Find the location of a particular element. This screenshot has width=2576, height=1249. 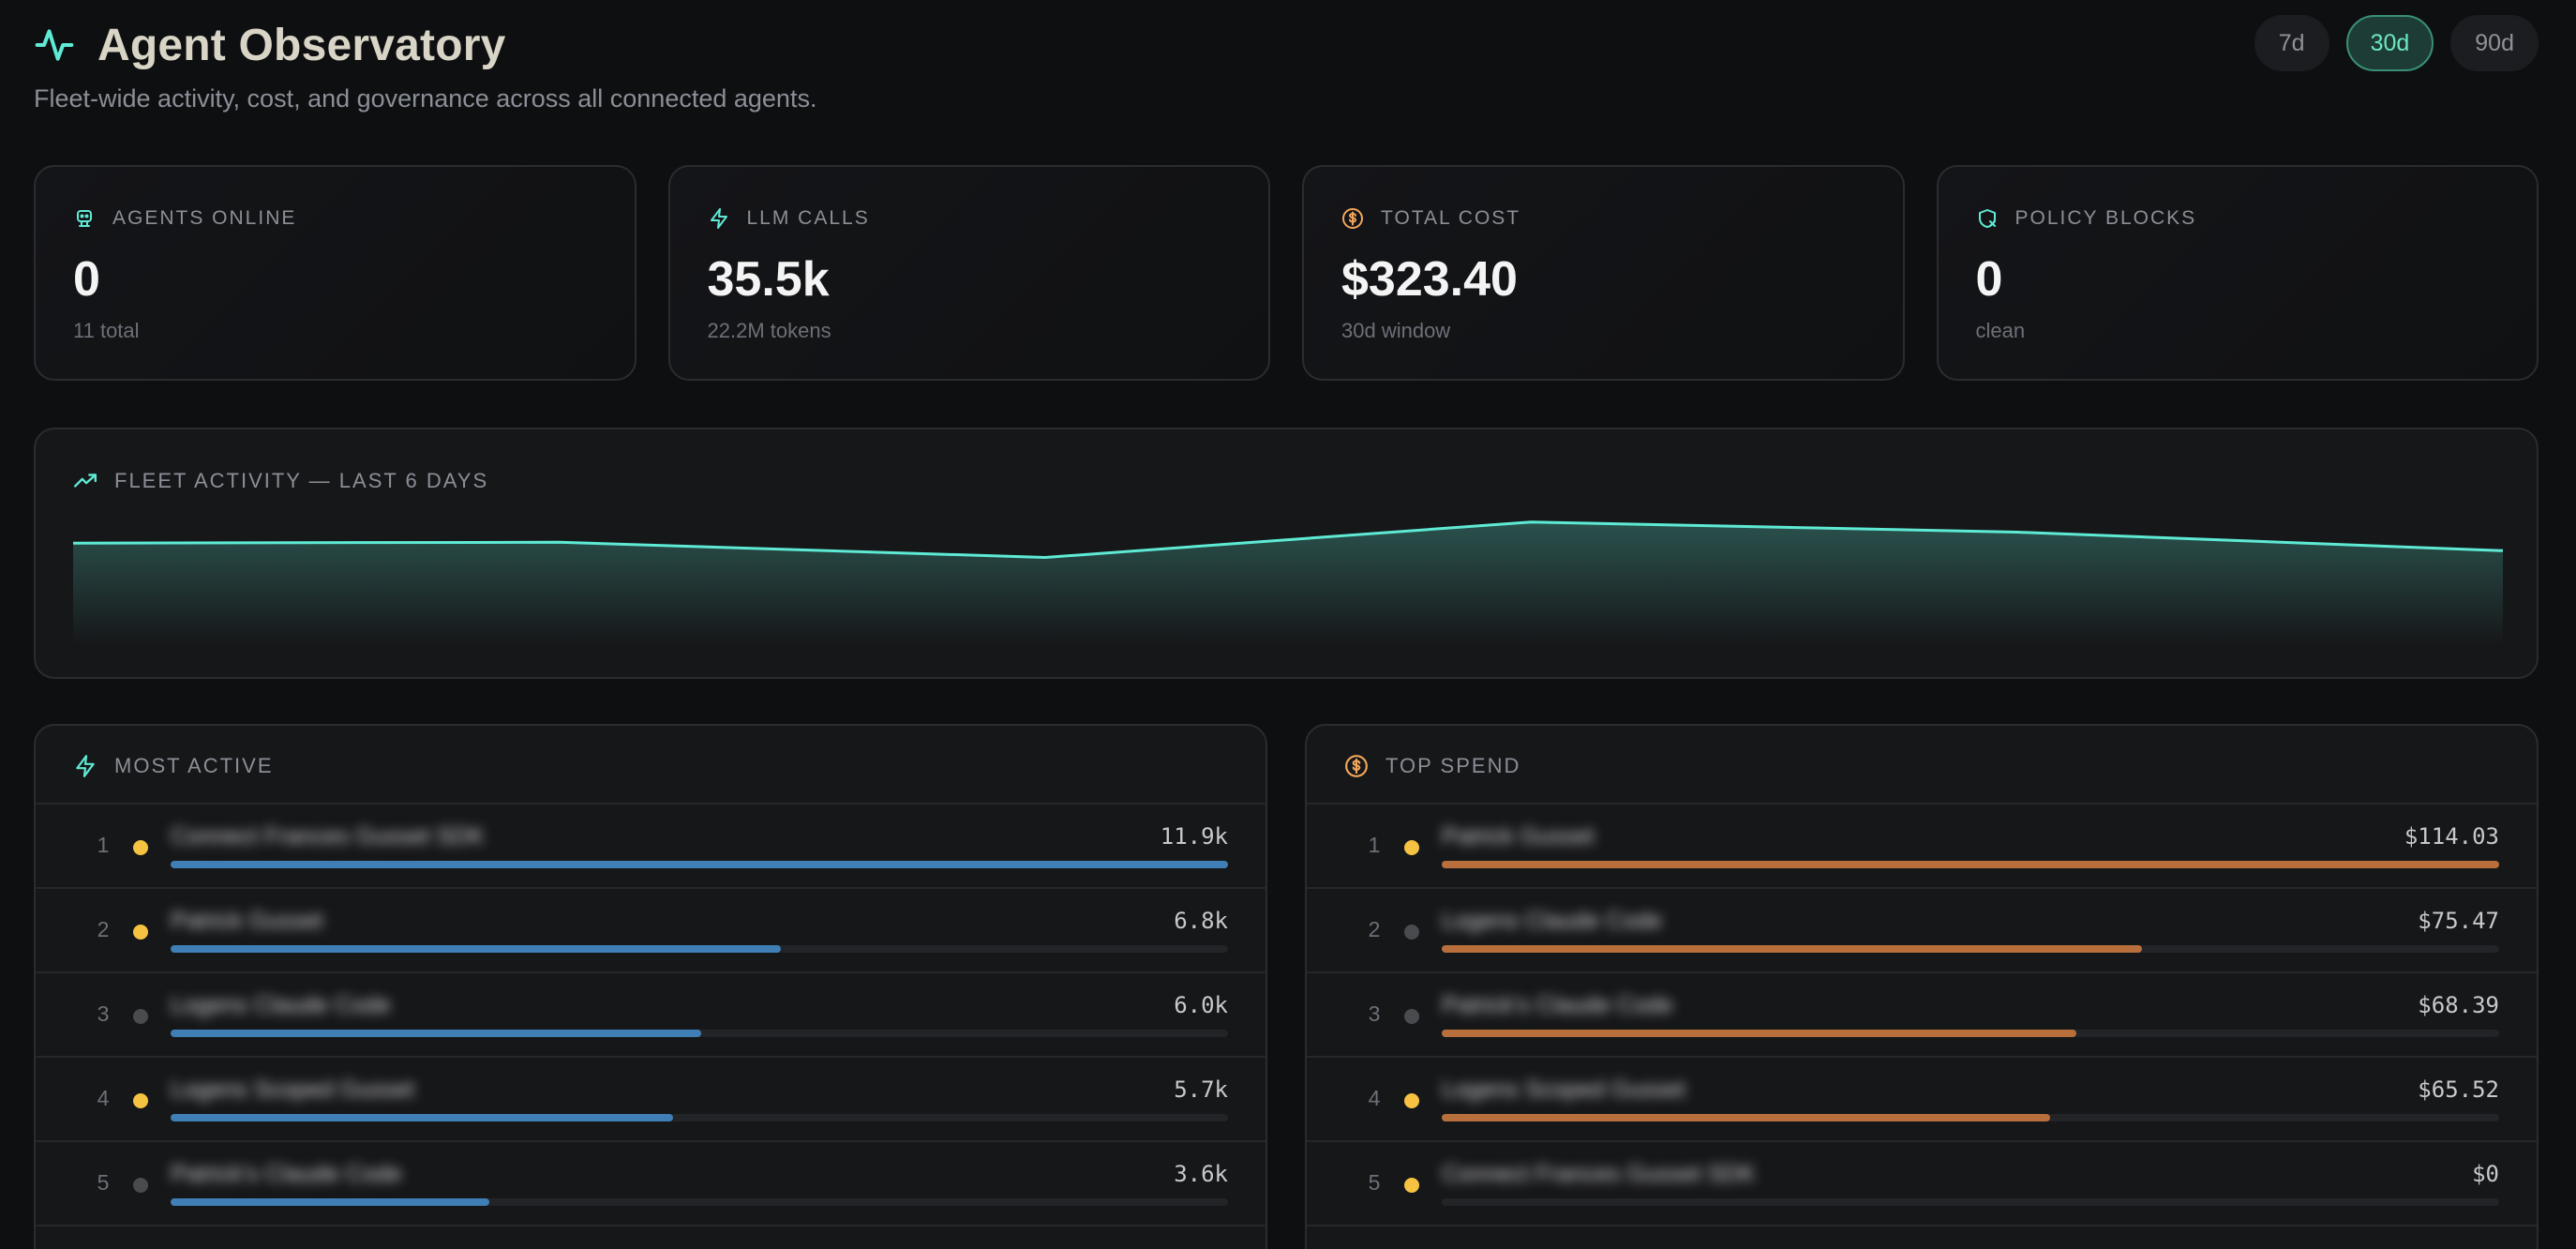

most-active-label: MOST ACTIVE is located at coordinates (194, 766).